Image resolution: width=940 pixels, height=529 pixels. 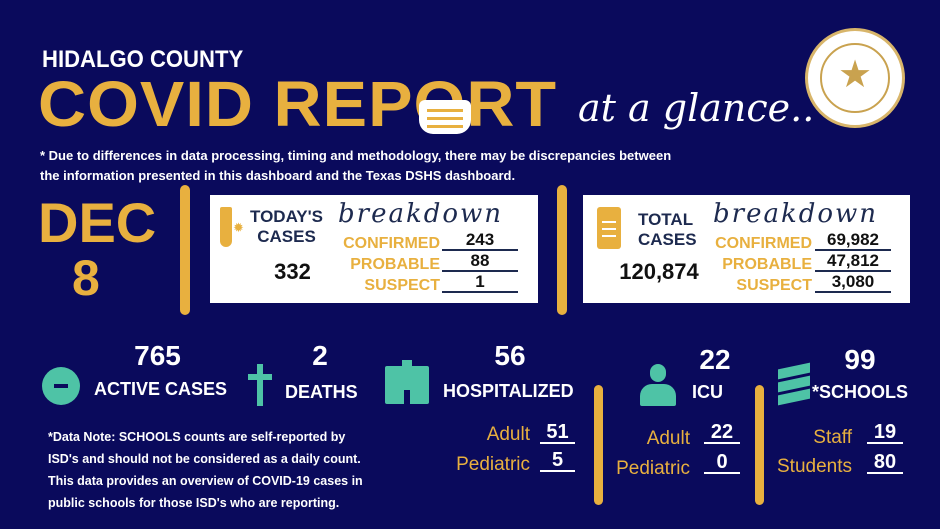 What do you see at coordinates (510, 355) in the screenshot?
I see `hospitalized-value: 56` at bounding box center [510, 355].